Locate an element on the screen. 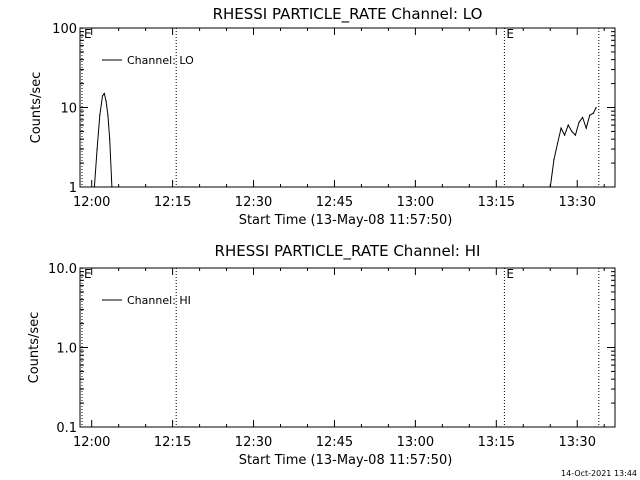 This screenshot has height=480, width=640. chart-title: RHESSI PARTICLE_RATE Channel: LO is located at coordinates (348, 14).